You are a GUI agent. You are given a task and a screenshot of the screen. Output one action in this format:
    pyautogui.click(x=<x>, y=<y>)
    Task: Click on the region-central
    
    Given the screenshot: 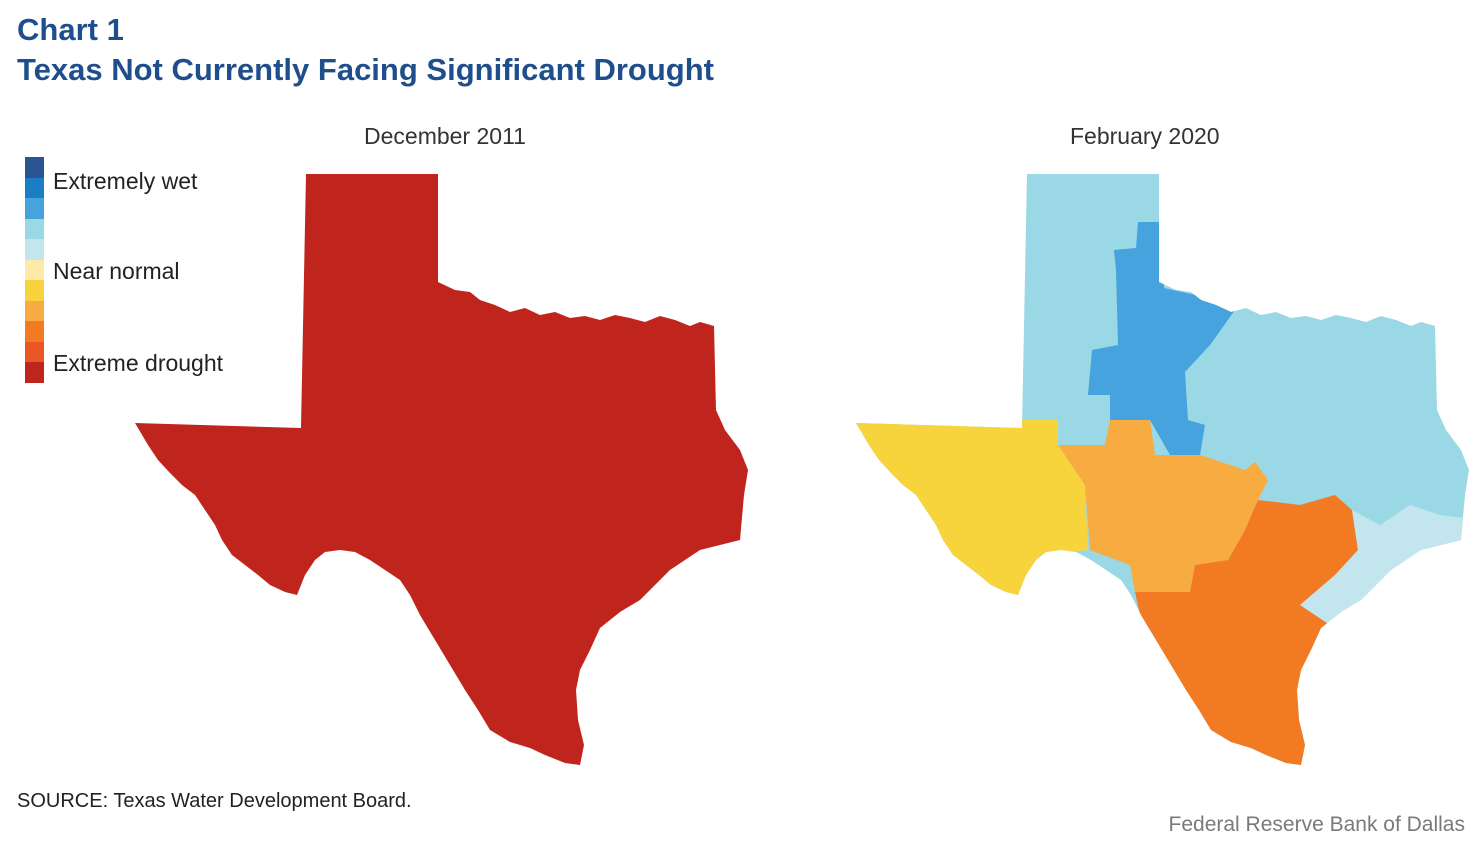 What is the action you would take?
    pyautogui.click(x=1163, y=506)
    